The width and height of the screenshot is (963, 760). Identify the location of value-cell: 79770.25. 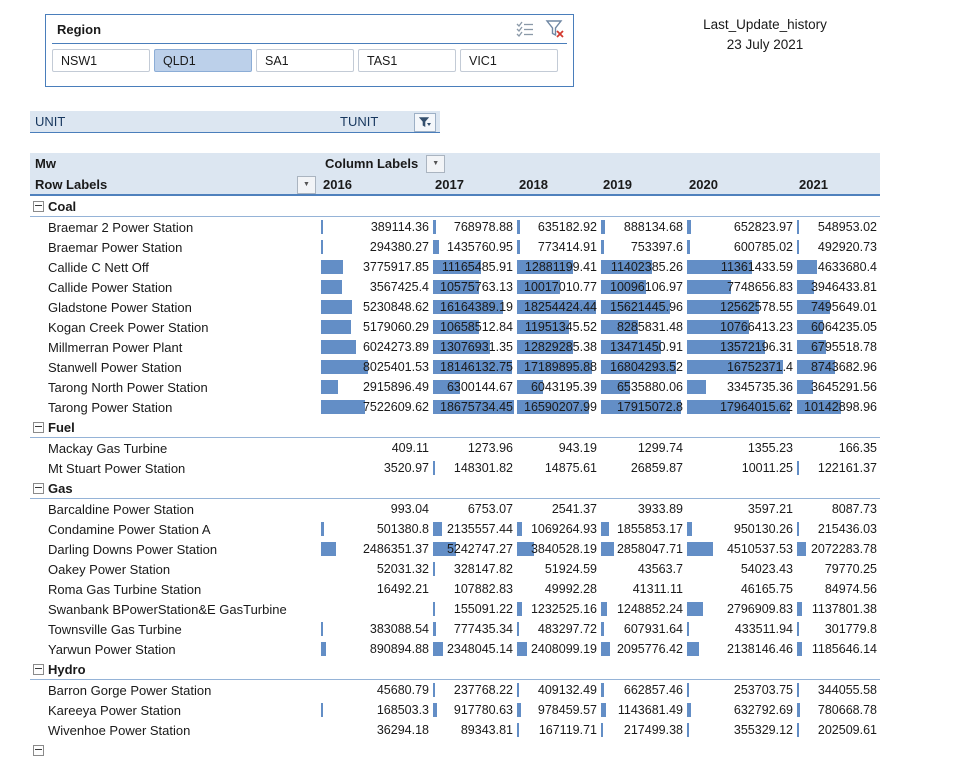
(838, 569).